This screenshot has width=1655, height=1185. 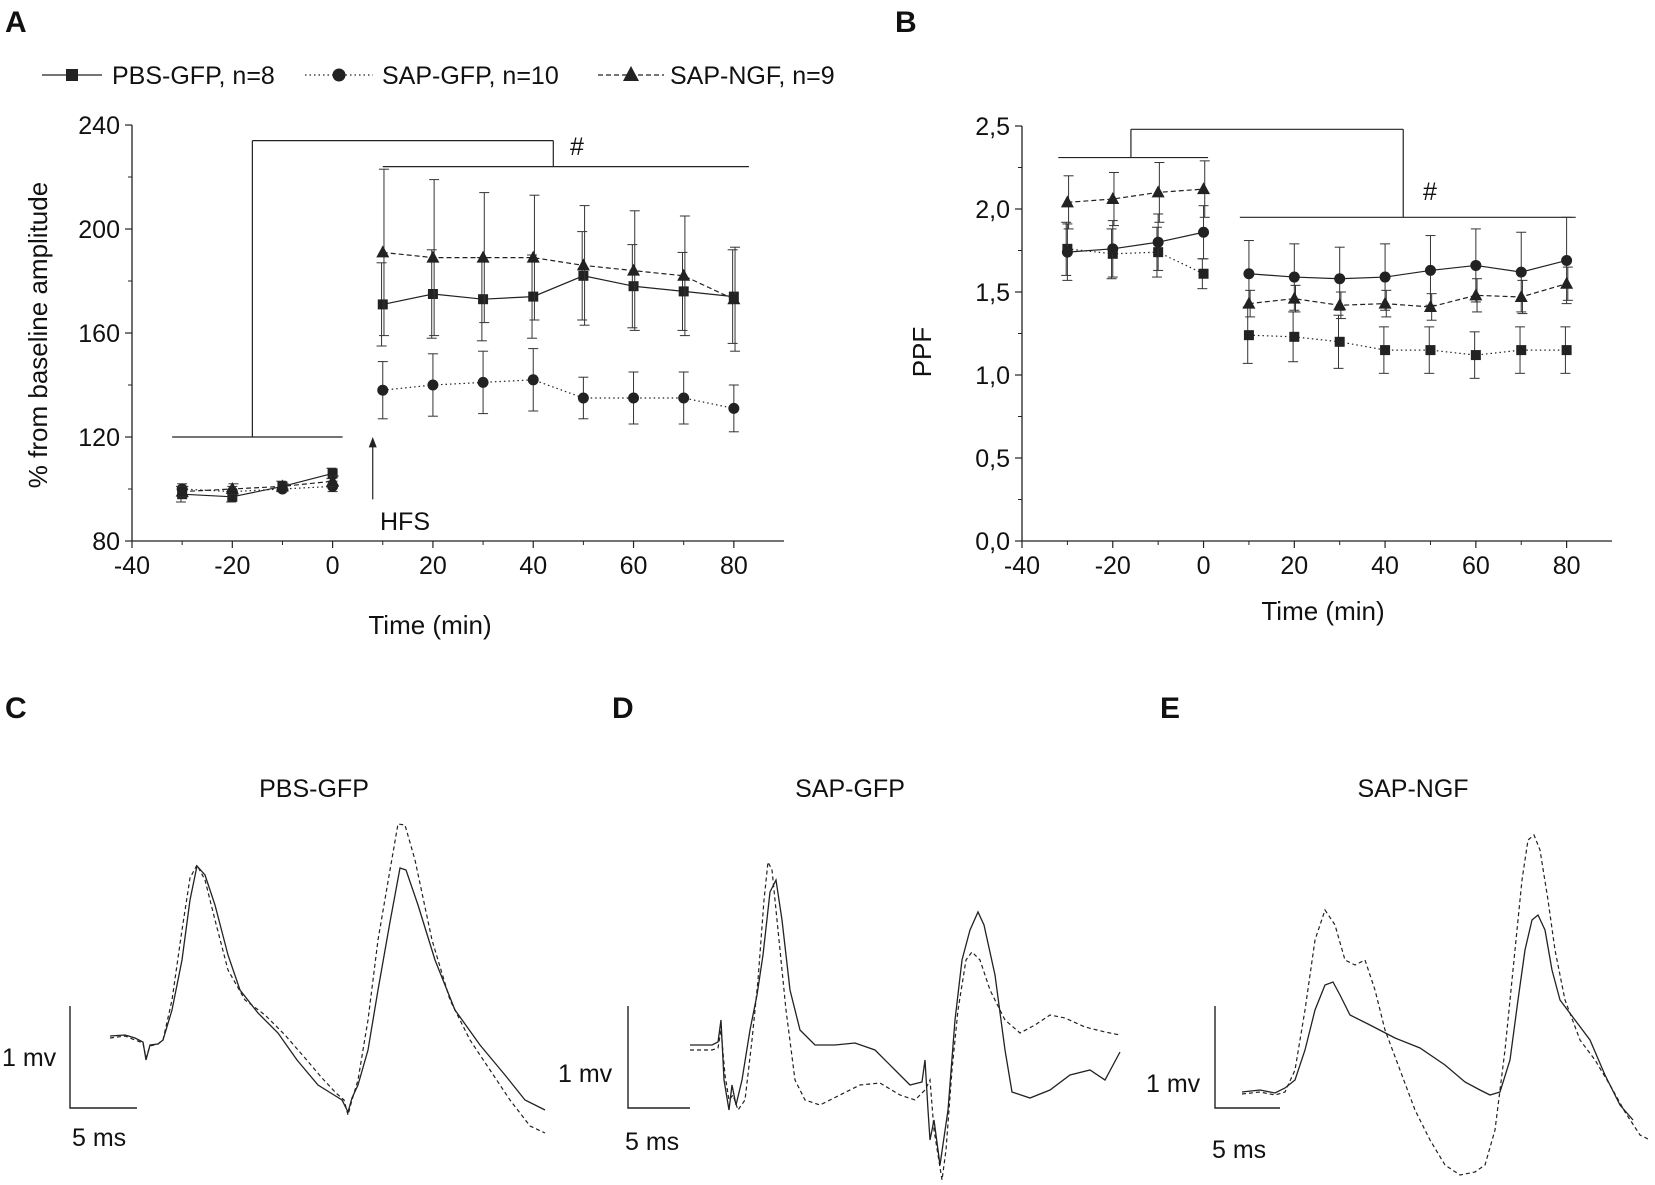 What do you see at coordinates (623, 708) in the screenshot?
I see `panel-label-d: D` at bounding box center [623, 708].